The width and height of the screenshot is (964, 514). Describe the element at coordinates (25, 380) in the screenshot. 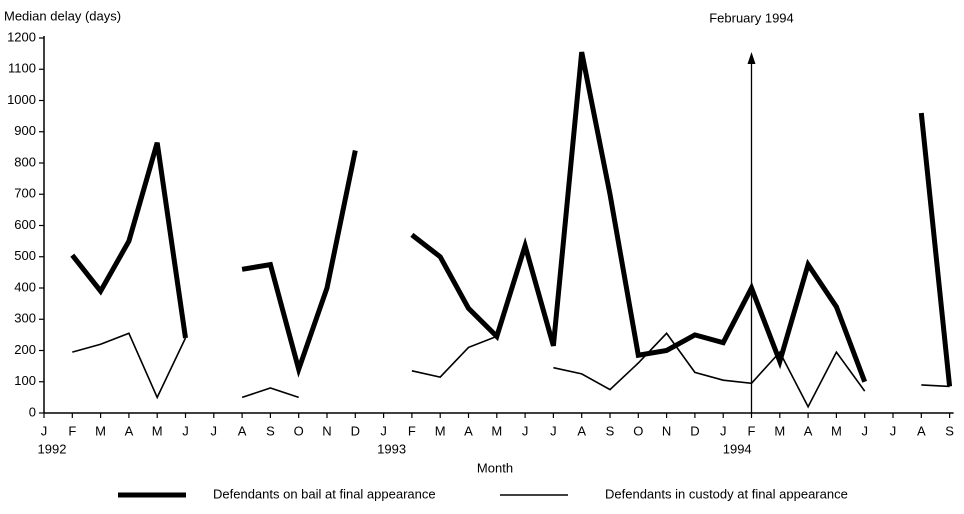

I see `y-tick-label: 100` at that location.